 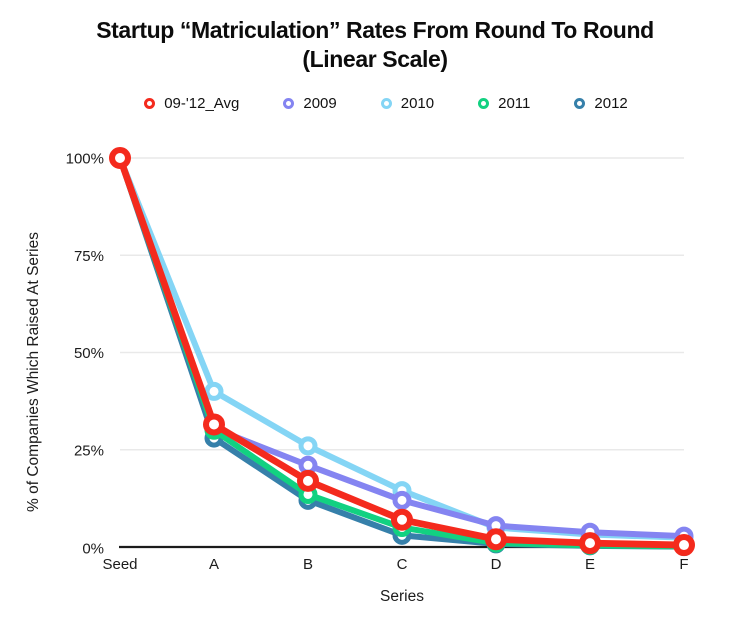 I want to click on x-tick-label: E, so click(x=590, y=564).